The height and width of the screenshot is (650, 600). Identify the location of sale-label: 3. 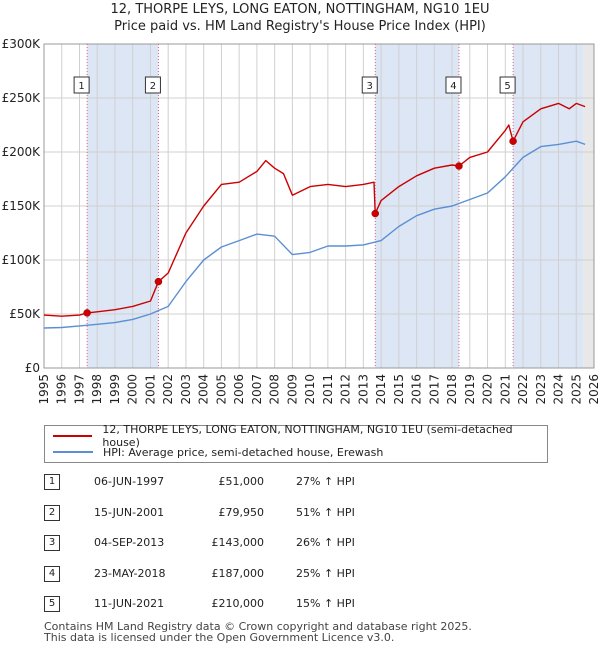
(370, 86).